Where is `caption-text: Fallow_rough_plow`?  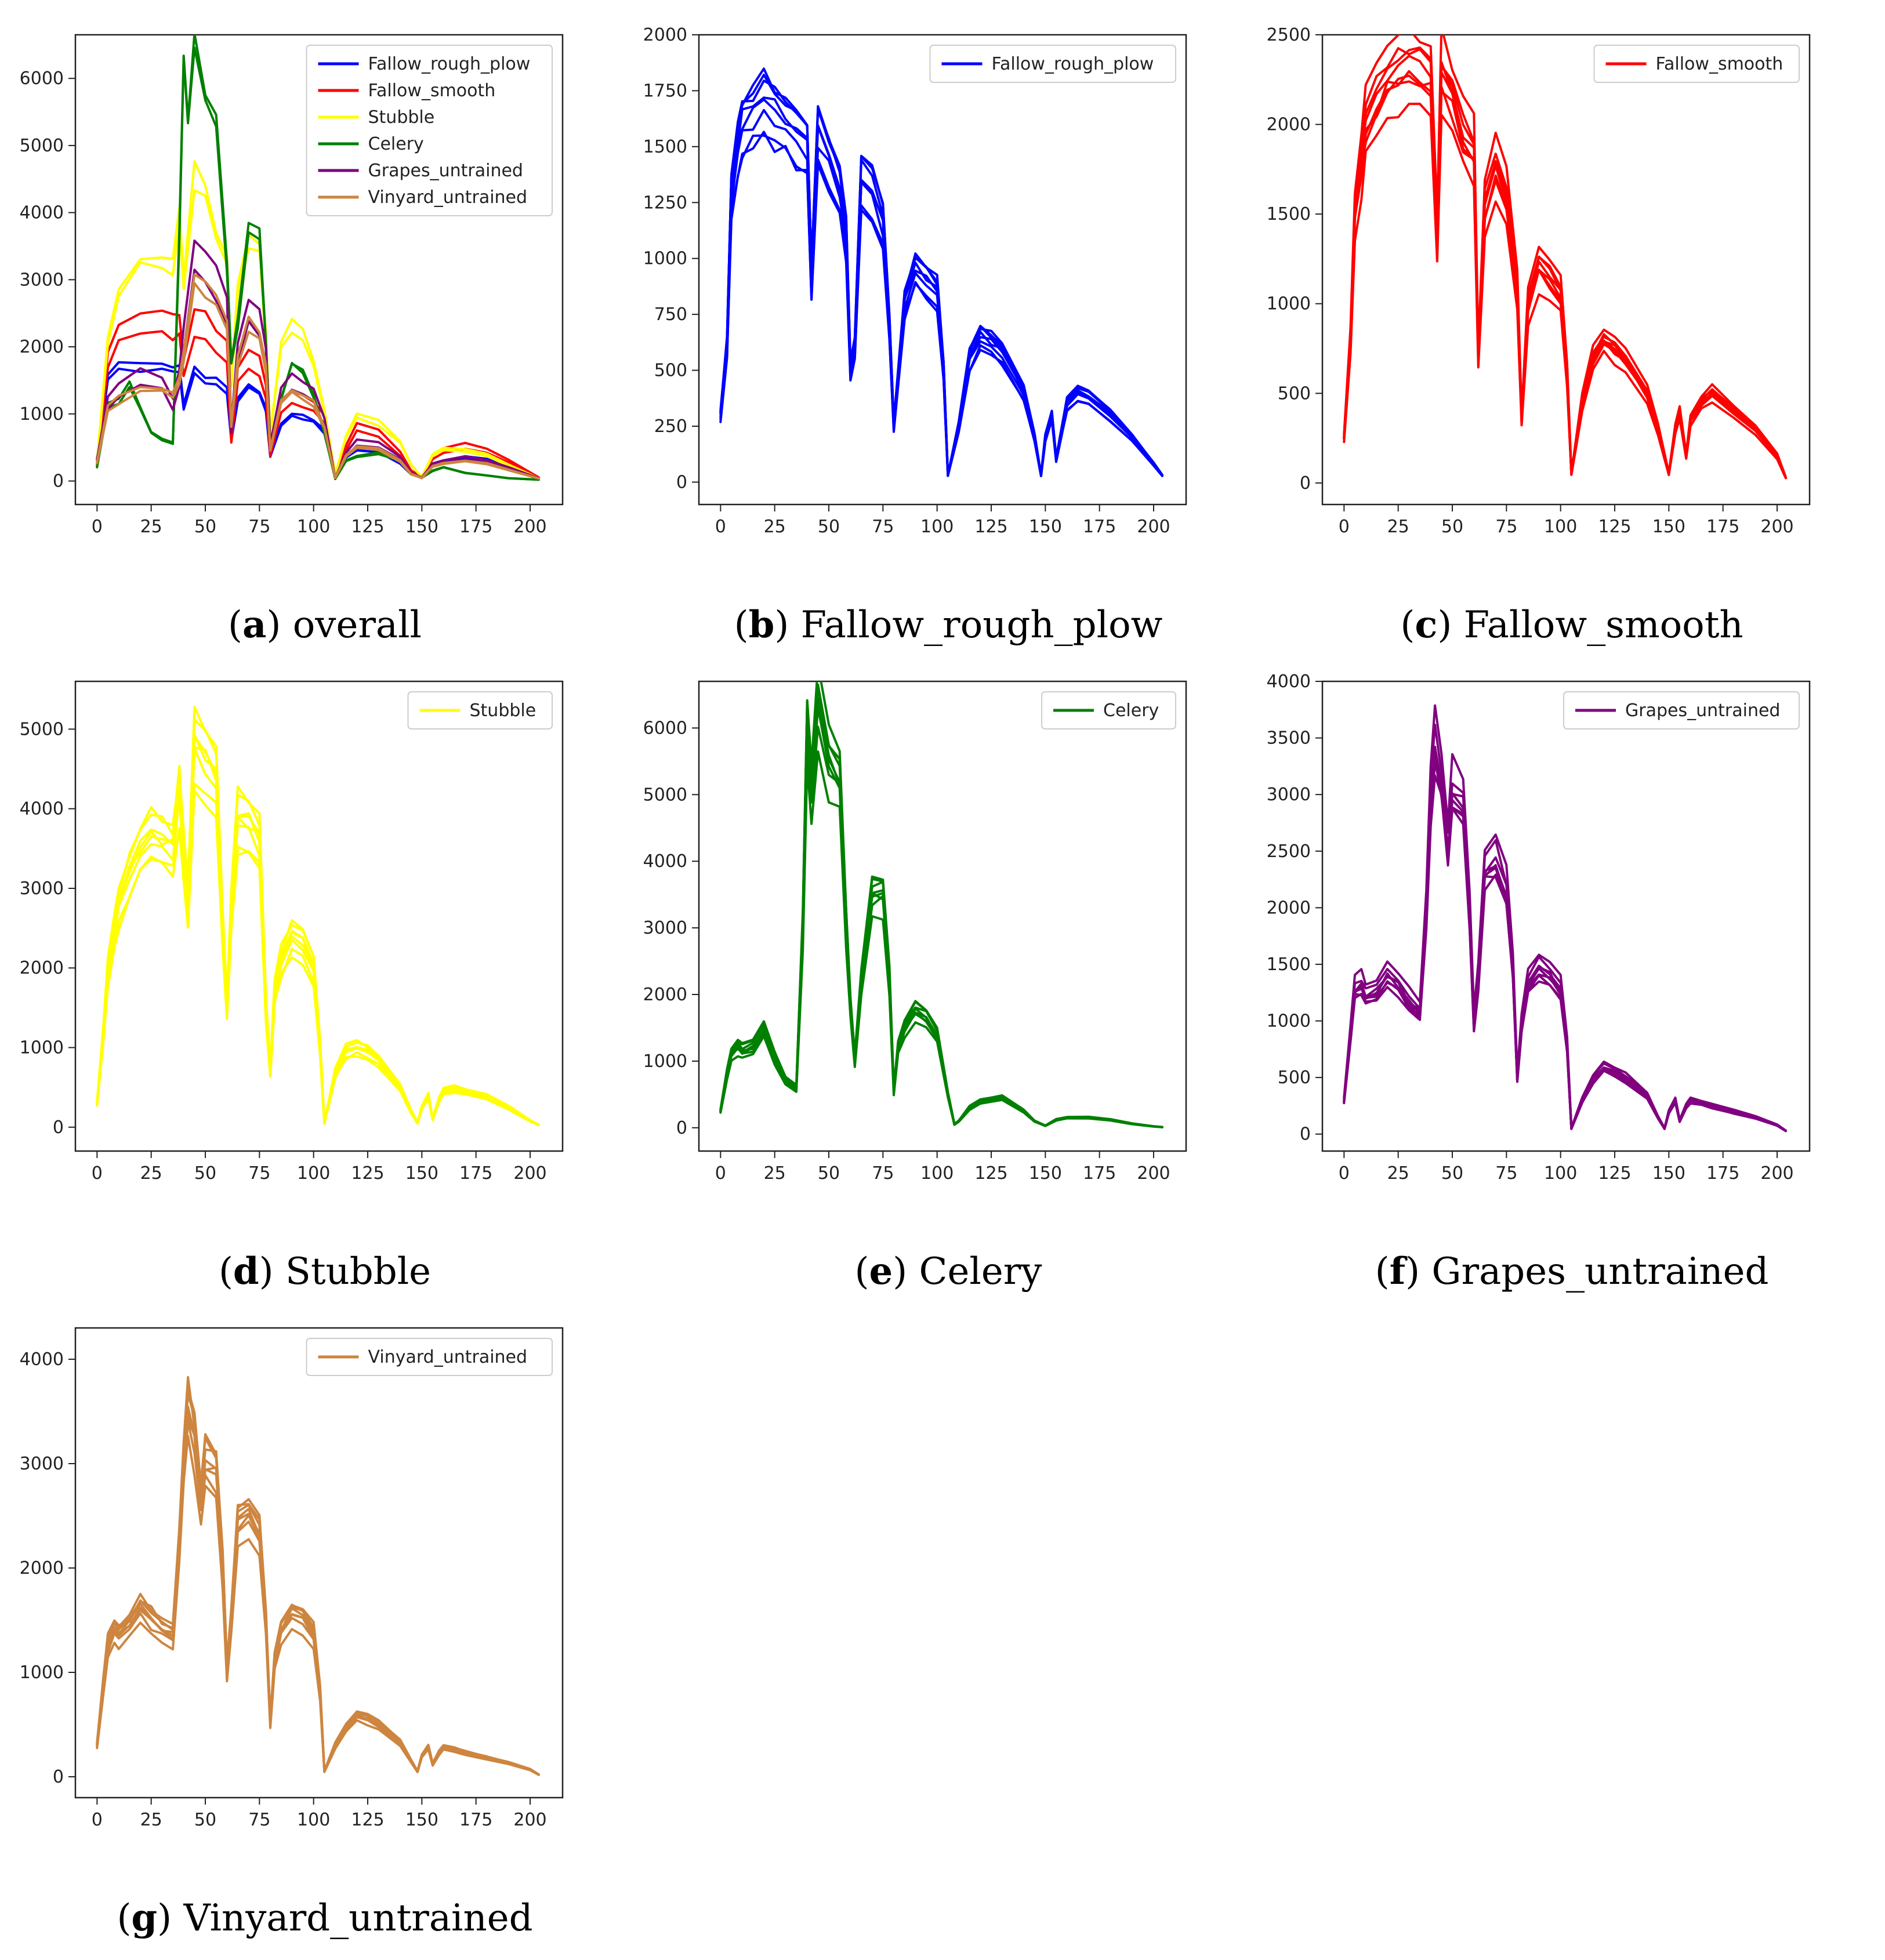
caption-text: Fallow_rough_plow is located at coordinates (981, 625).